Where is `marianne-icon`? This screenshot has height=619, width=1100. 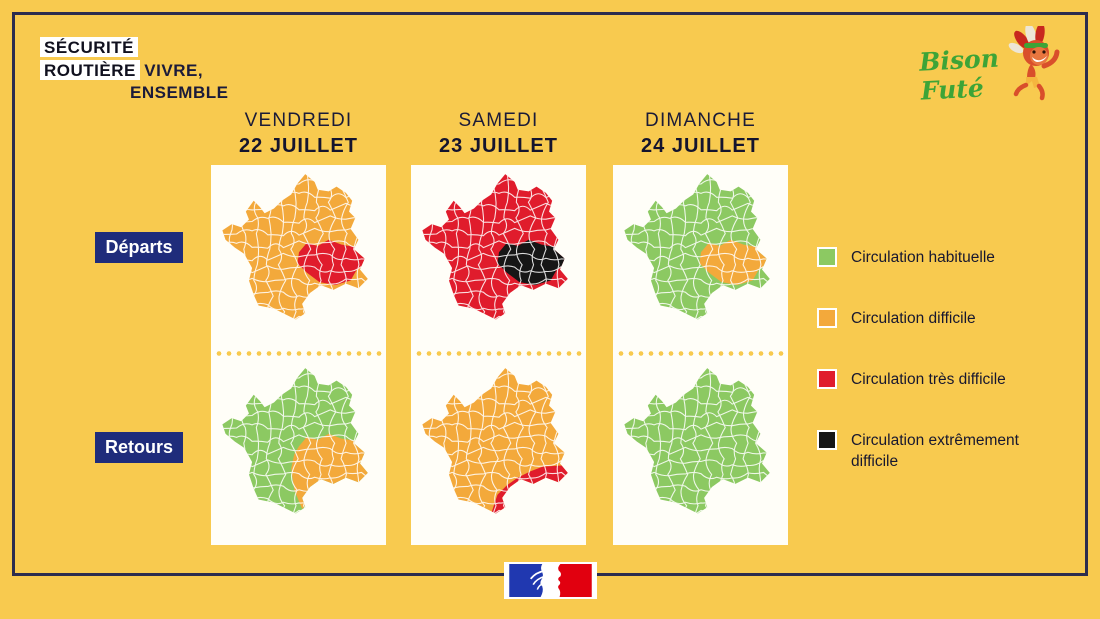 marianne-icon is located at coordinates (550, 580).